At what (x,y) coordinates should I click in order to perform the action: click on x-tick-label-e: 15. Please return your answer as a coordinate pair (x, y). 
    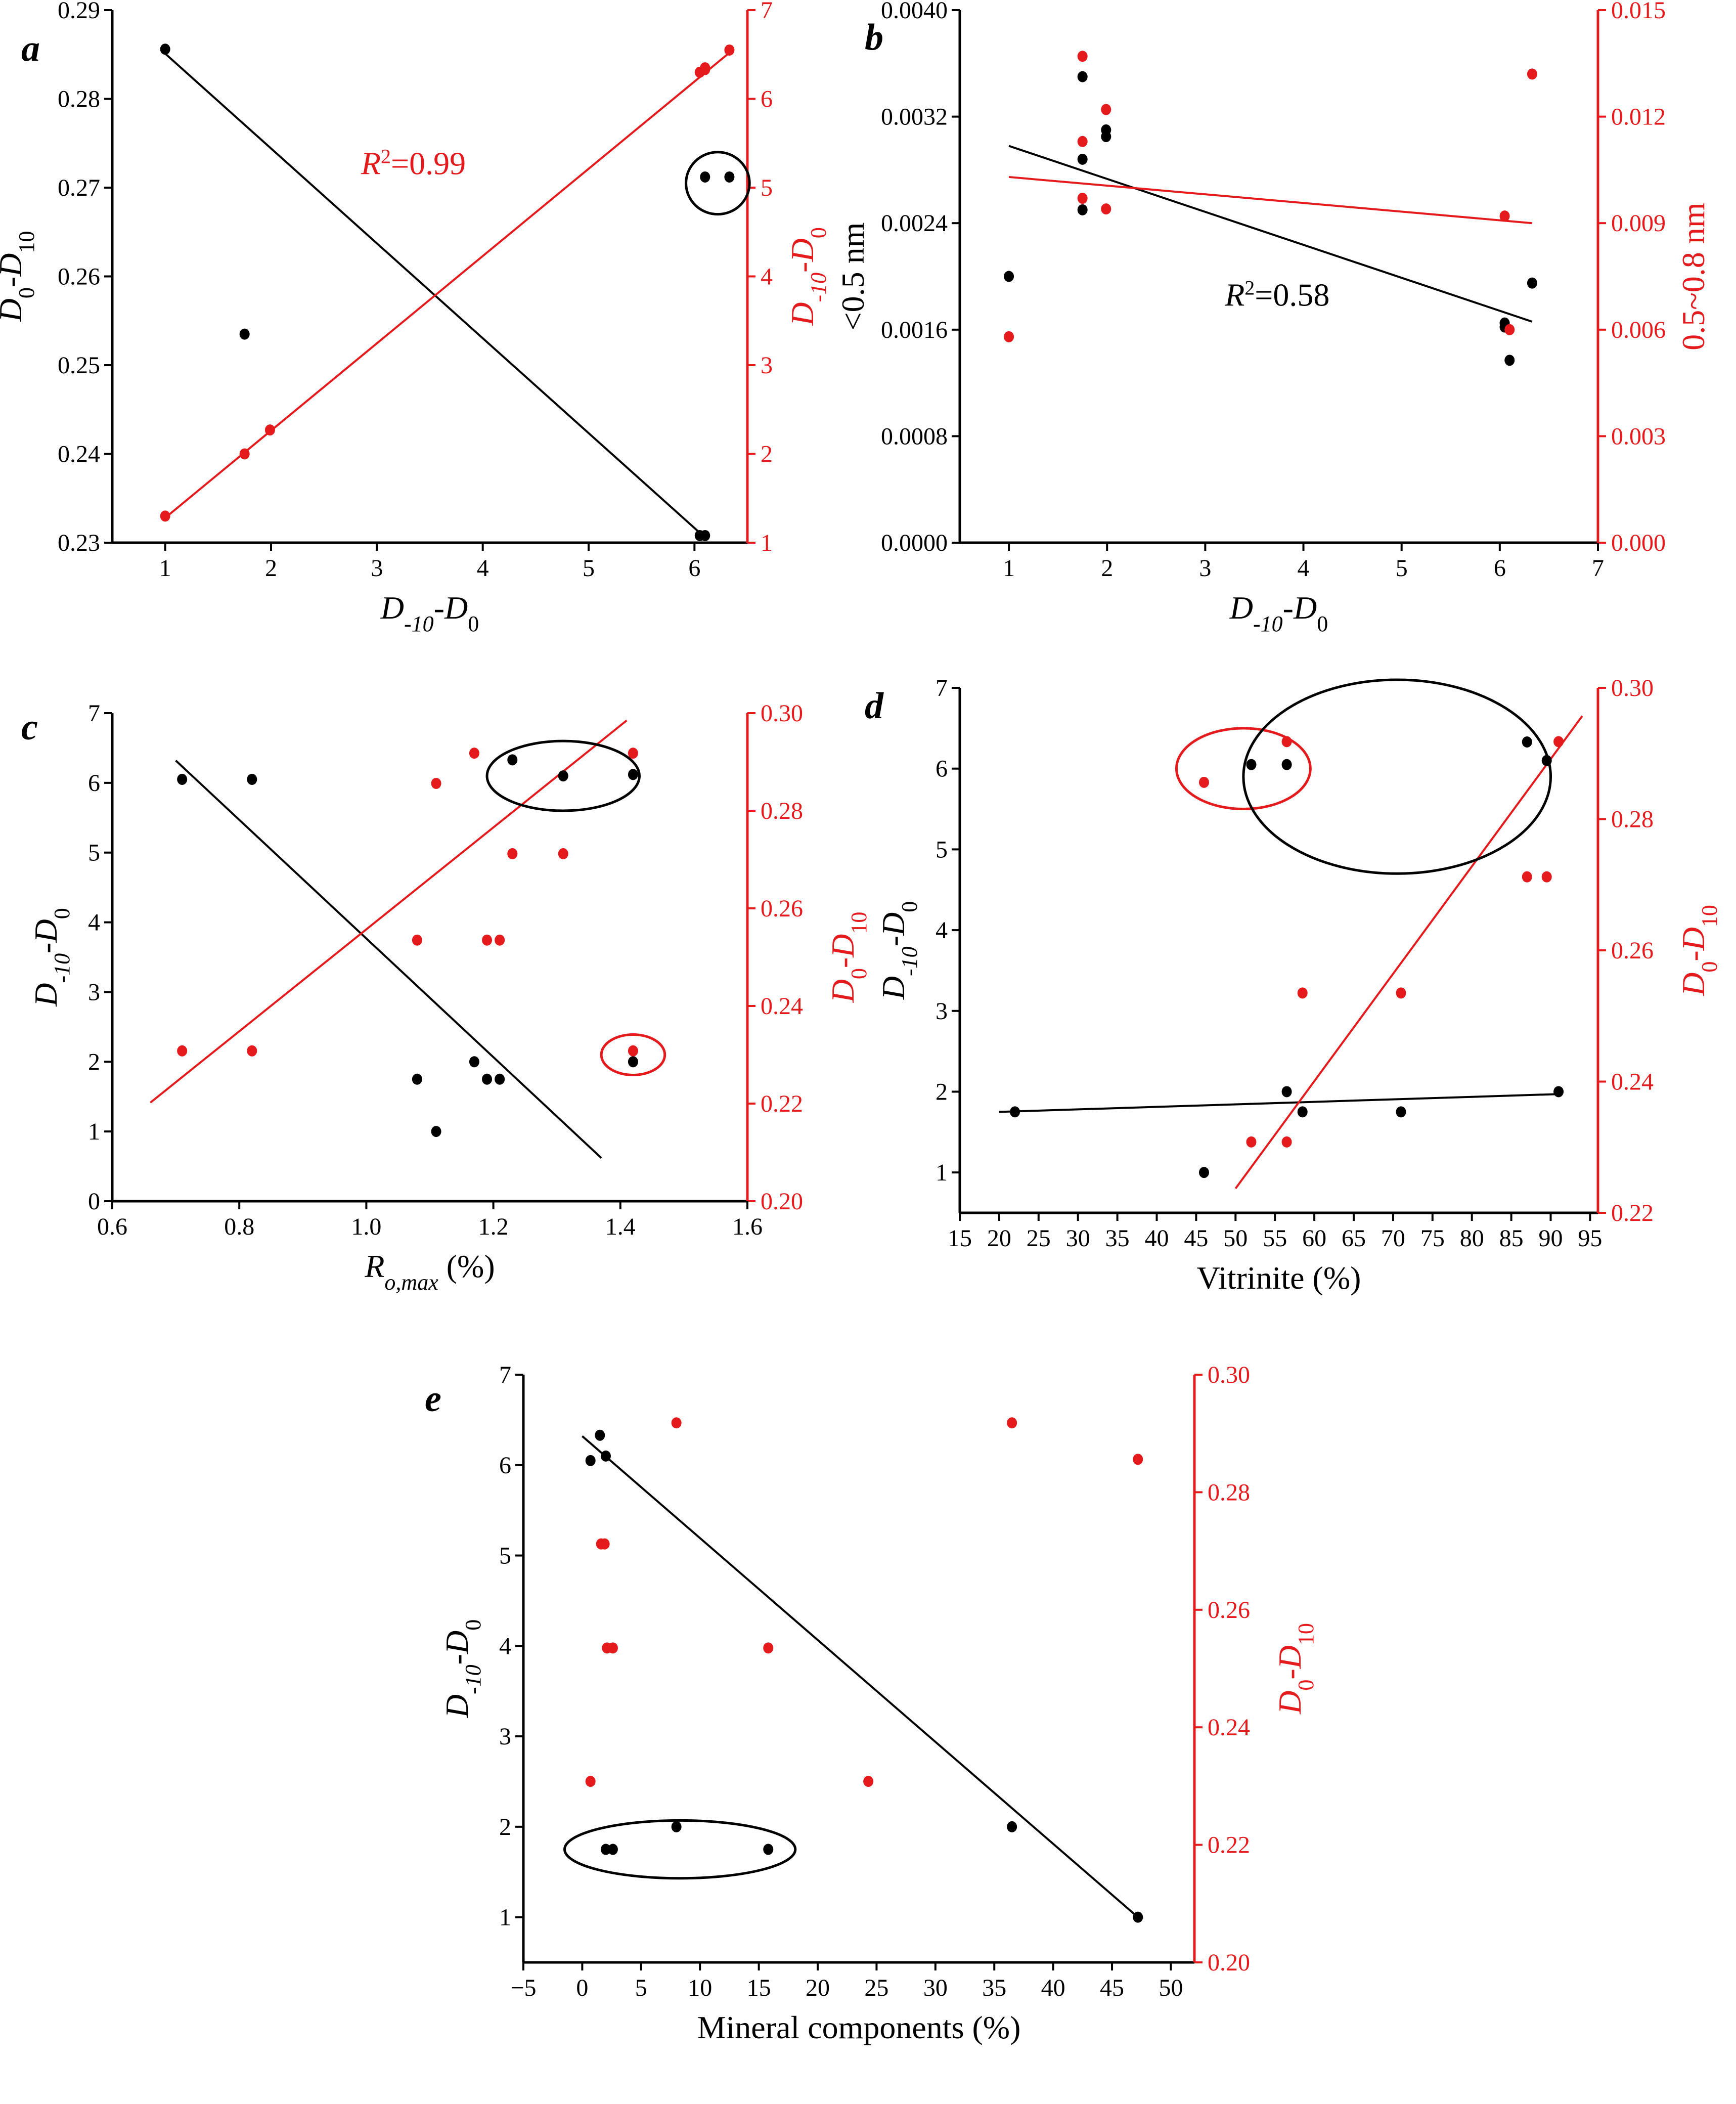
    Looking at the image, I should click on (759, 1988).